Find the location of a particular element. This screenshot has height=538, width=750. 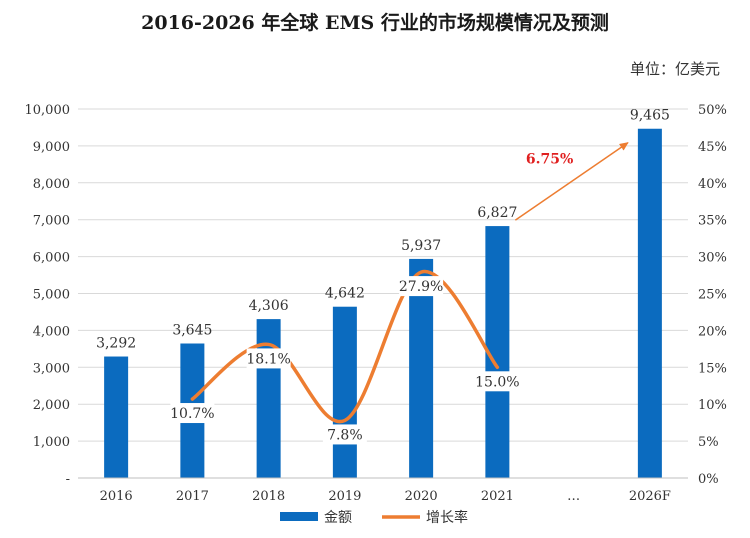

line-value-label: 10.7% is located at coordinates (192, 414).